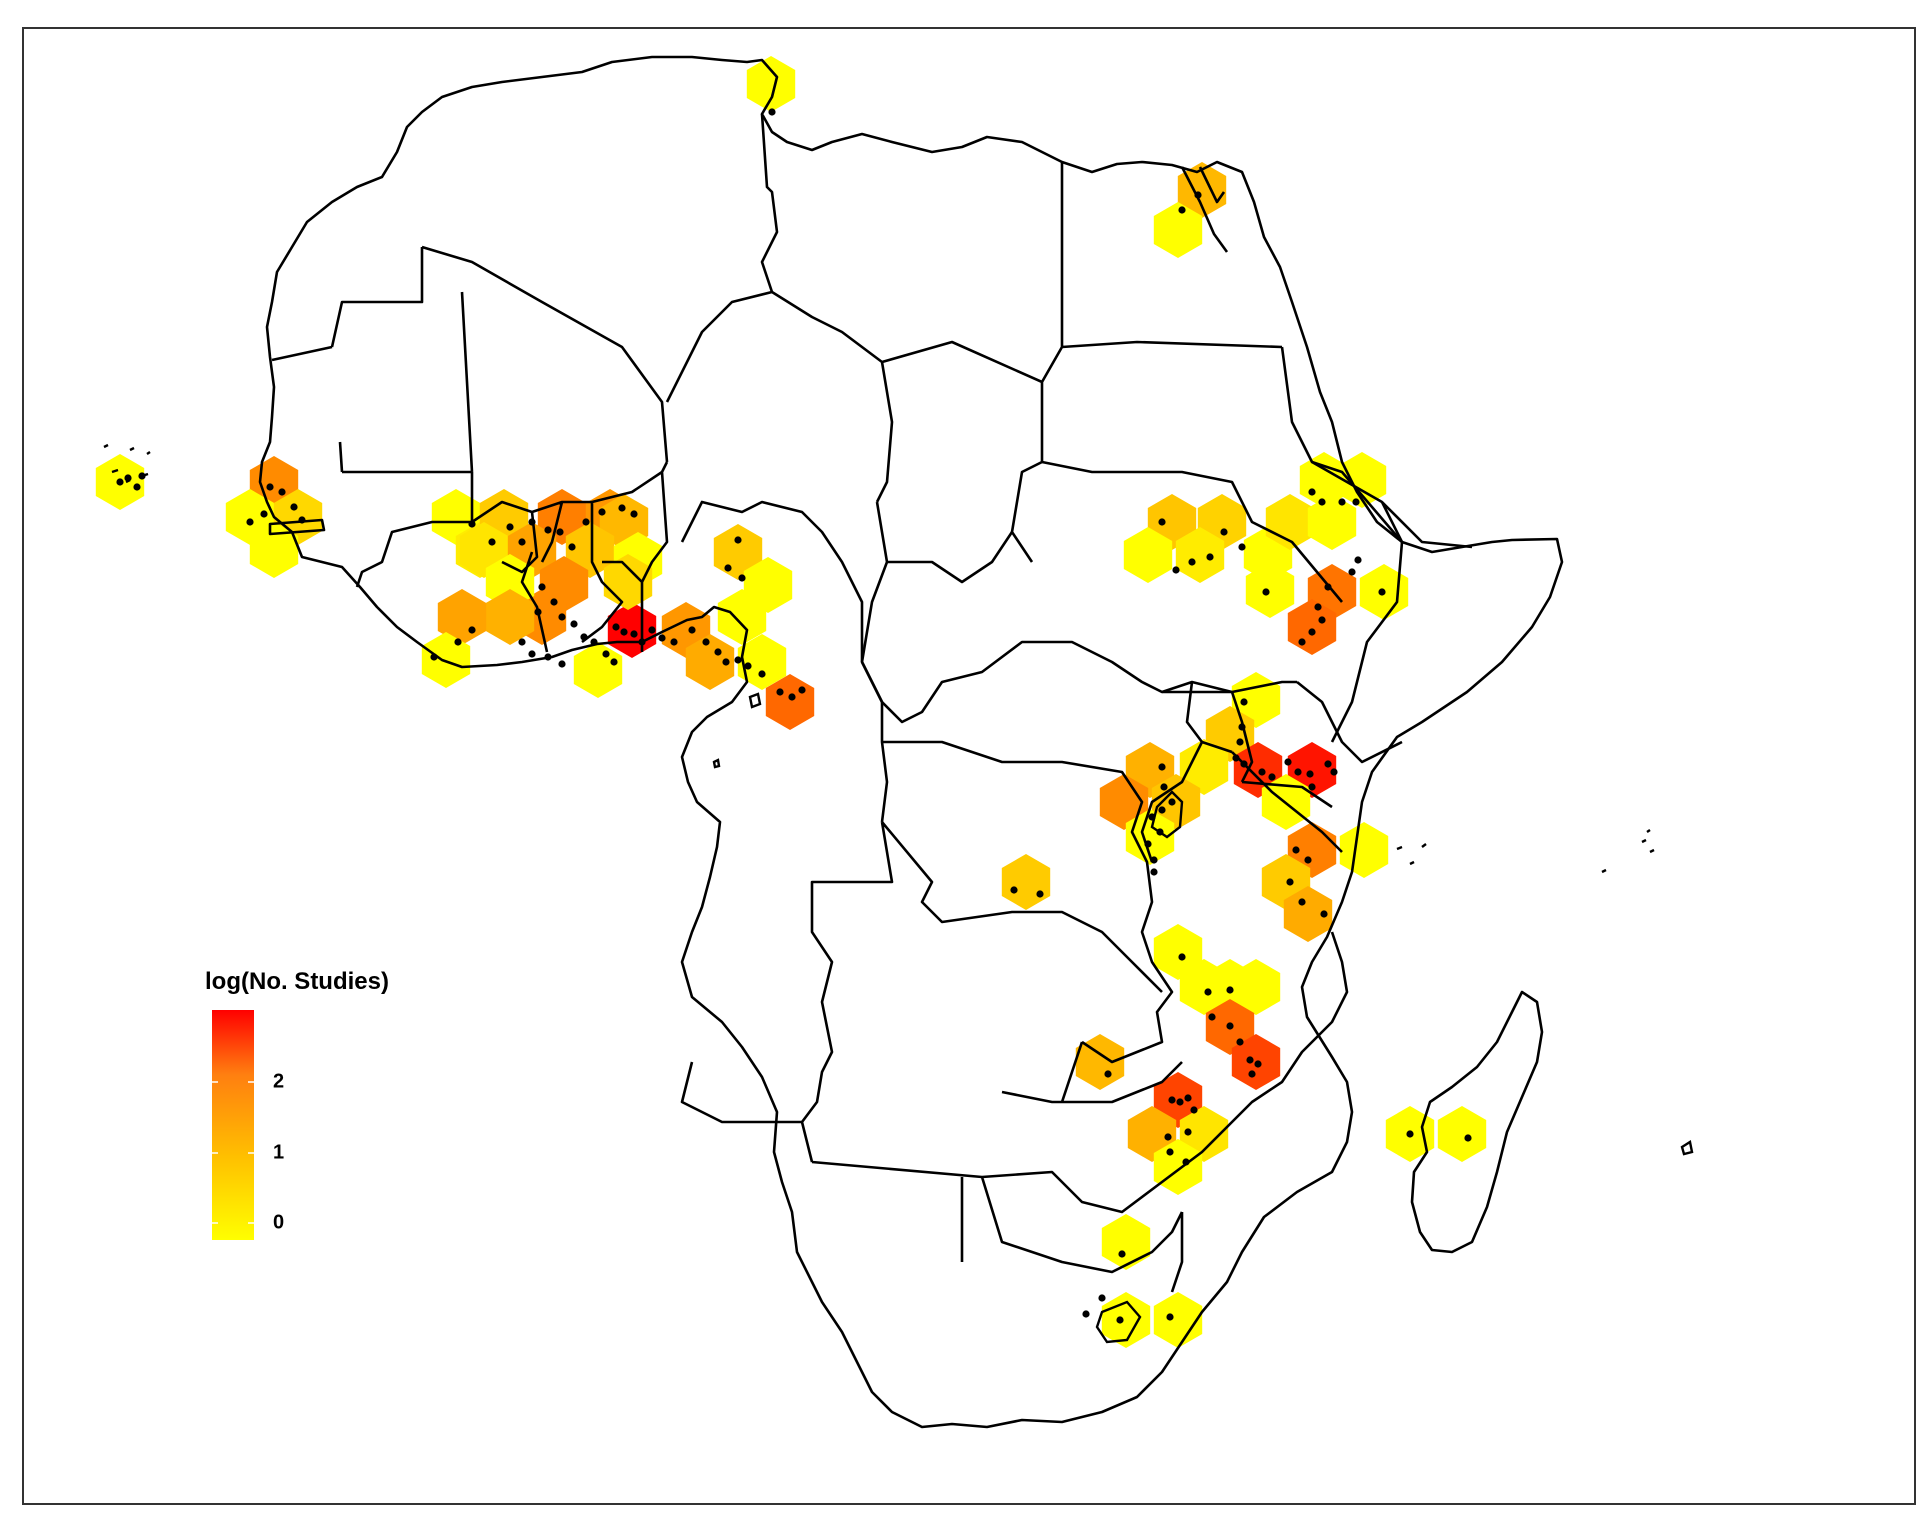 The width and height of the screenshot is (1920, 1536). I want to click on hexbin-drc-central, so click(1026, 882).